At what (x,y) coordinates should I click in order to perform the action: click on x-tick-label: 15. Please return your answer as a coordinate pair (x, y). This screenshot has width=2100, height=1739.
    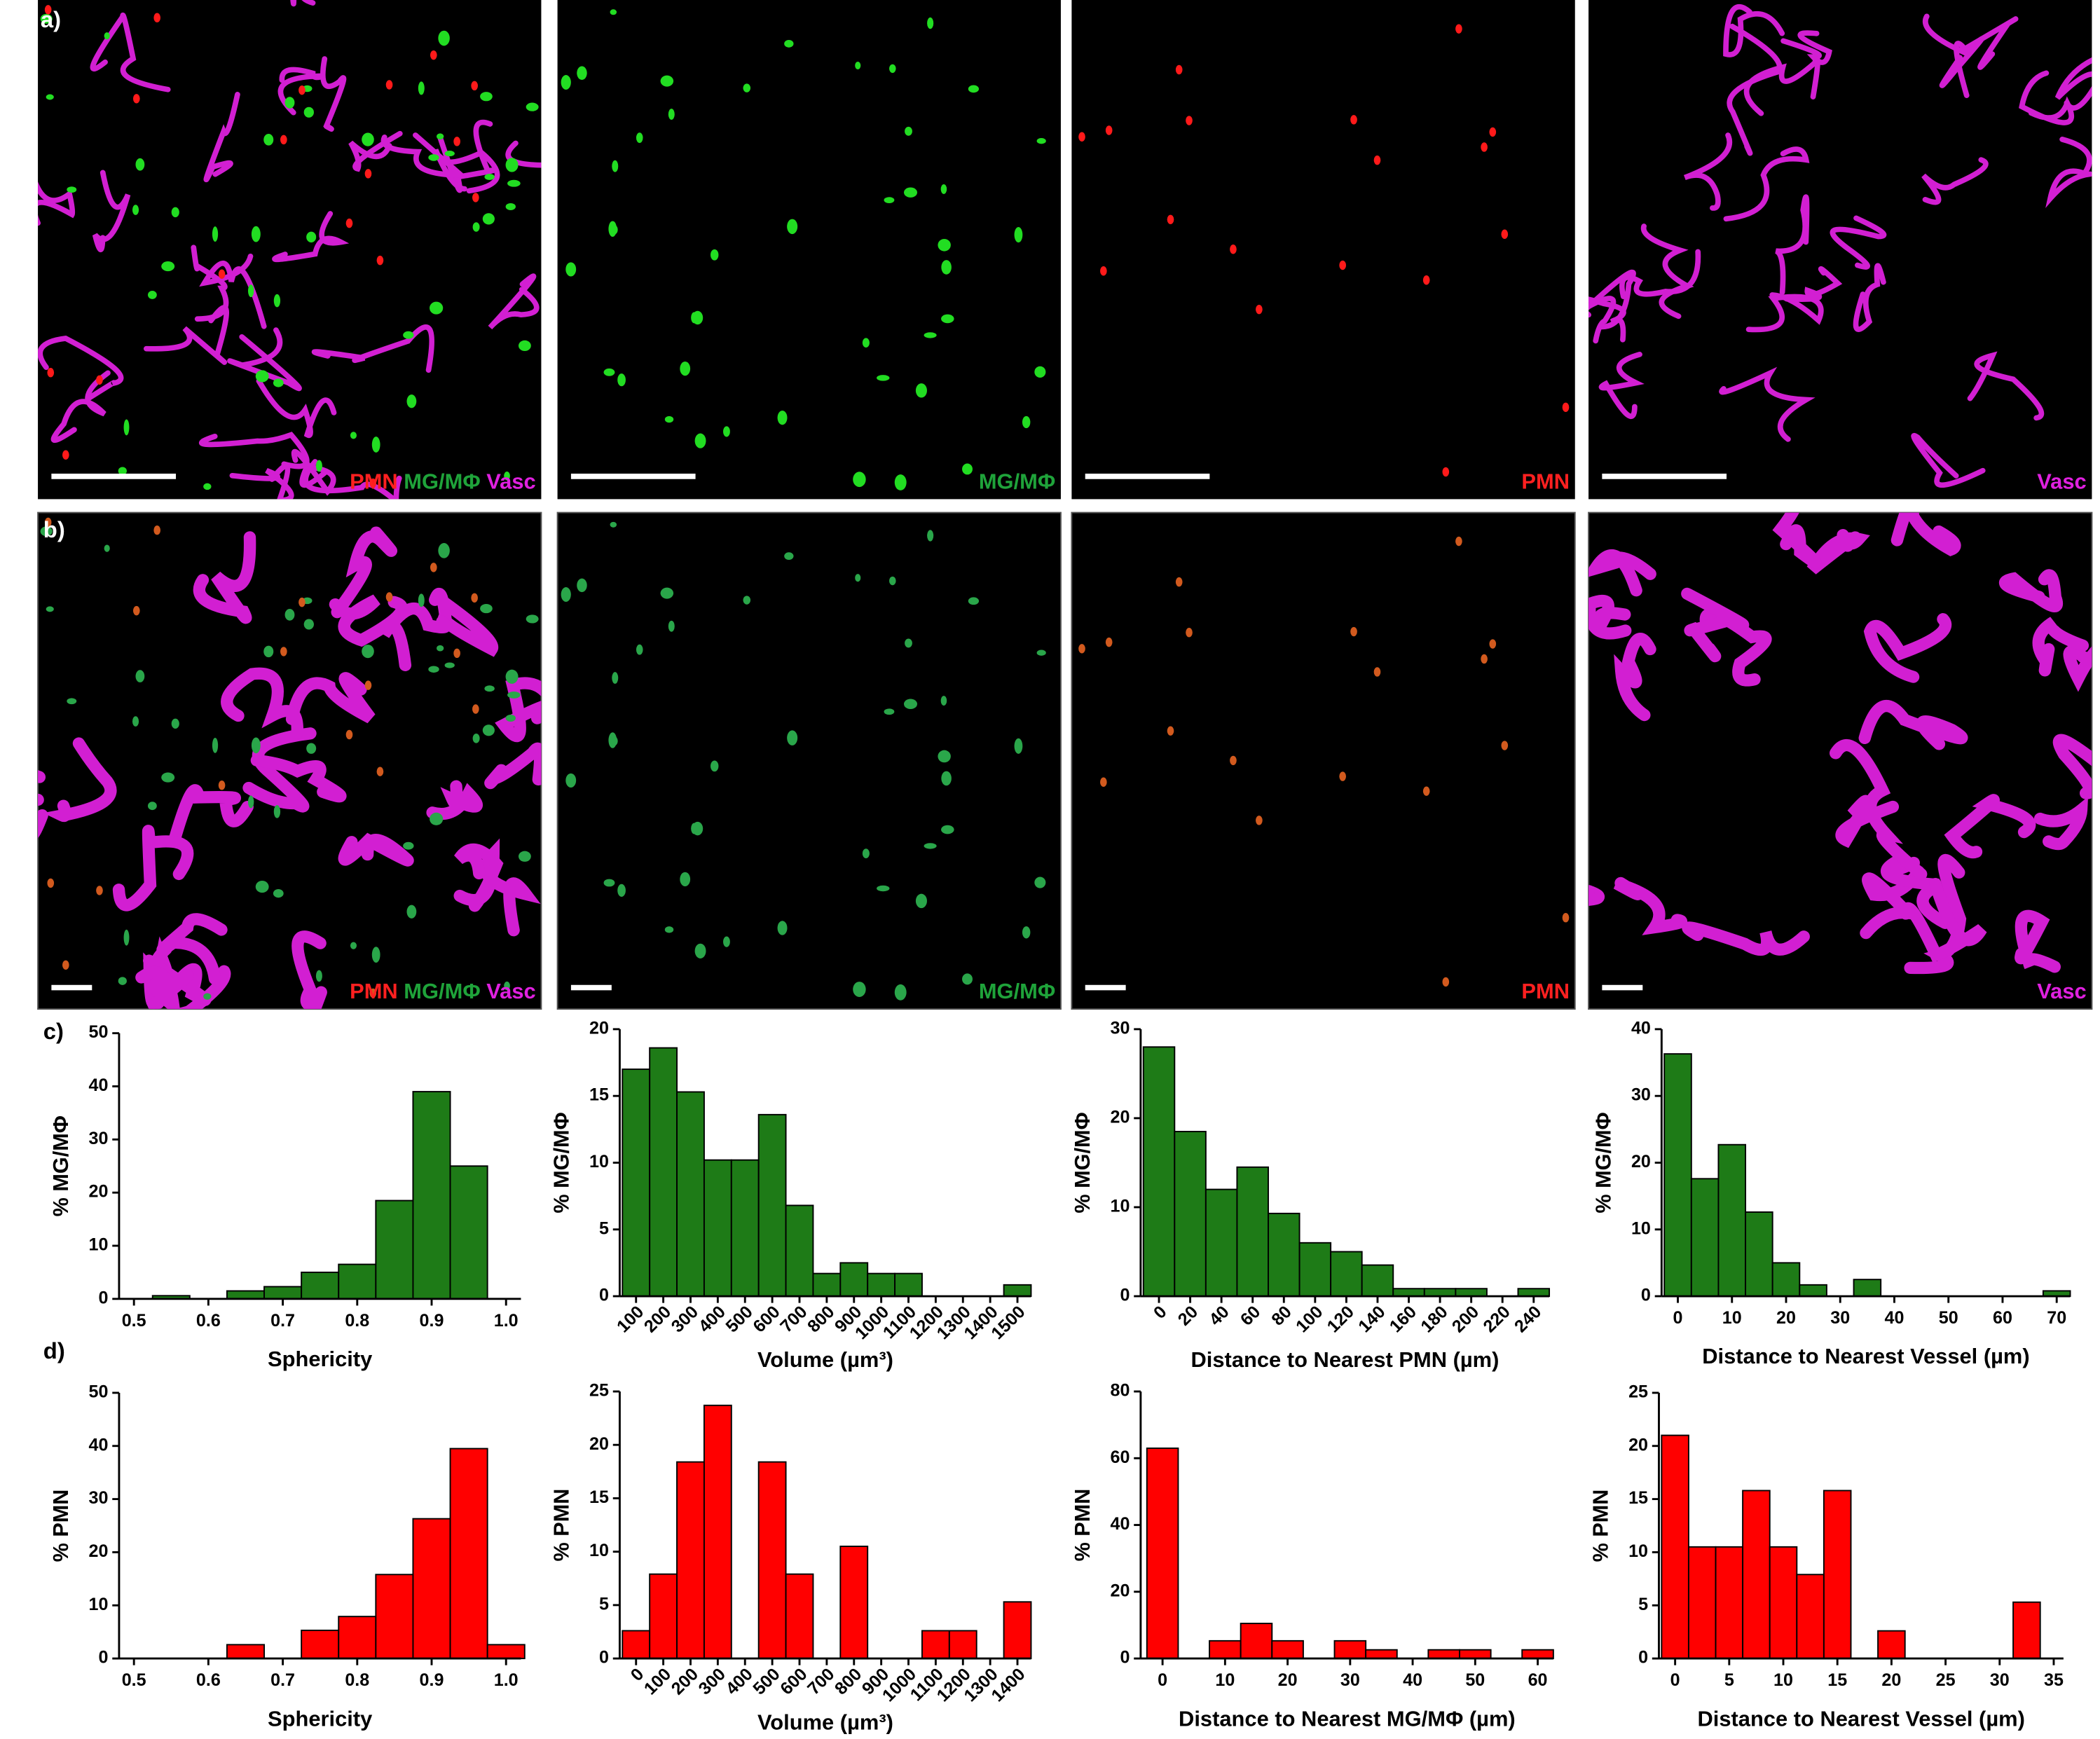
    Looking at the image, I should click on (1837, 1680).